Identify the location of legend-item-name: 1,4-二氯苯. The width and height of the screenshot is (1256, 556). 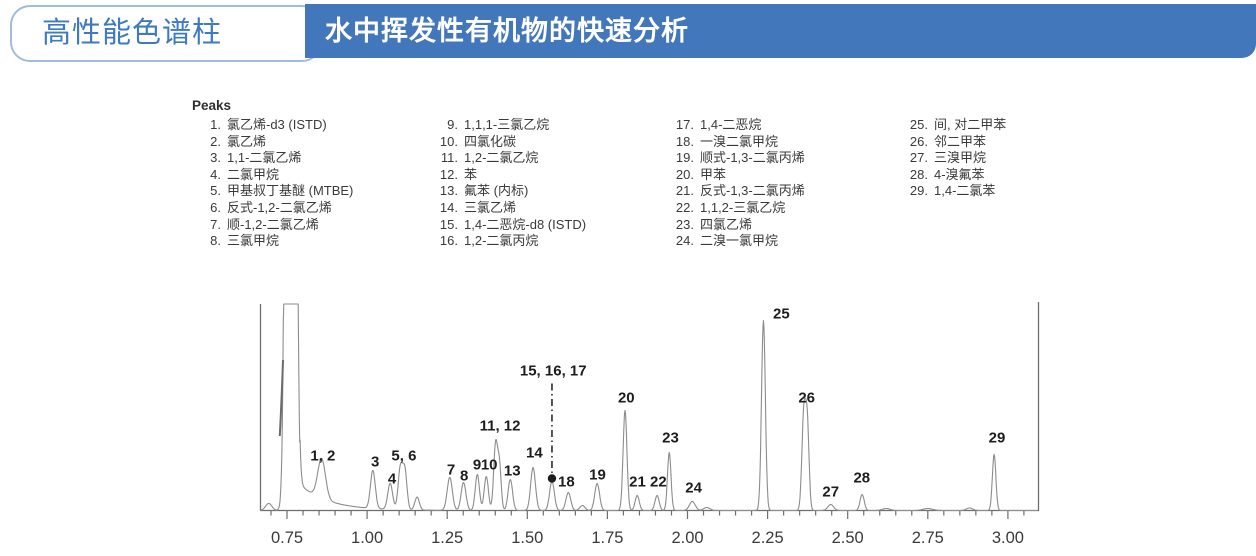
(965, 191).